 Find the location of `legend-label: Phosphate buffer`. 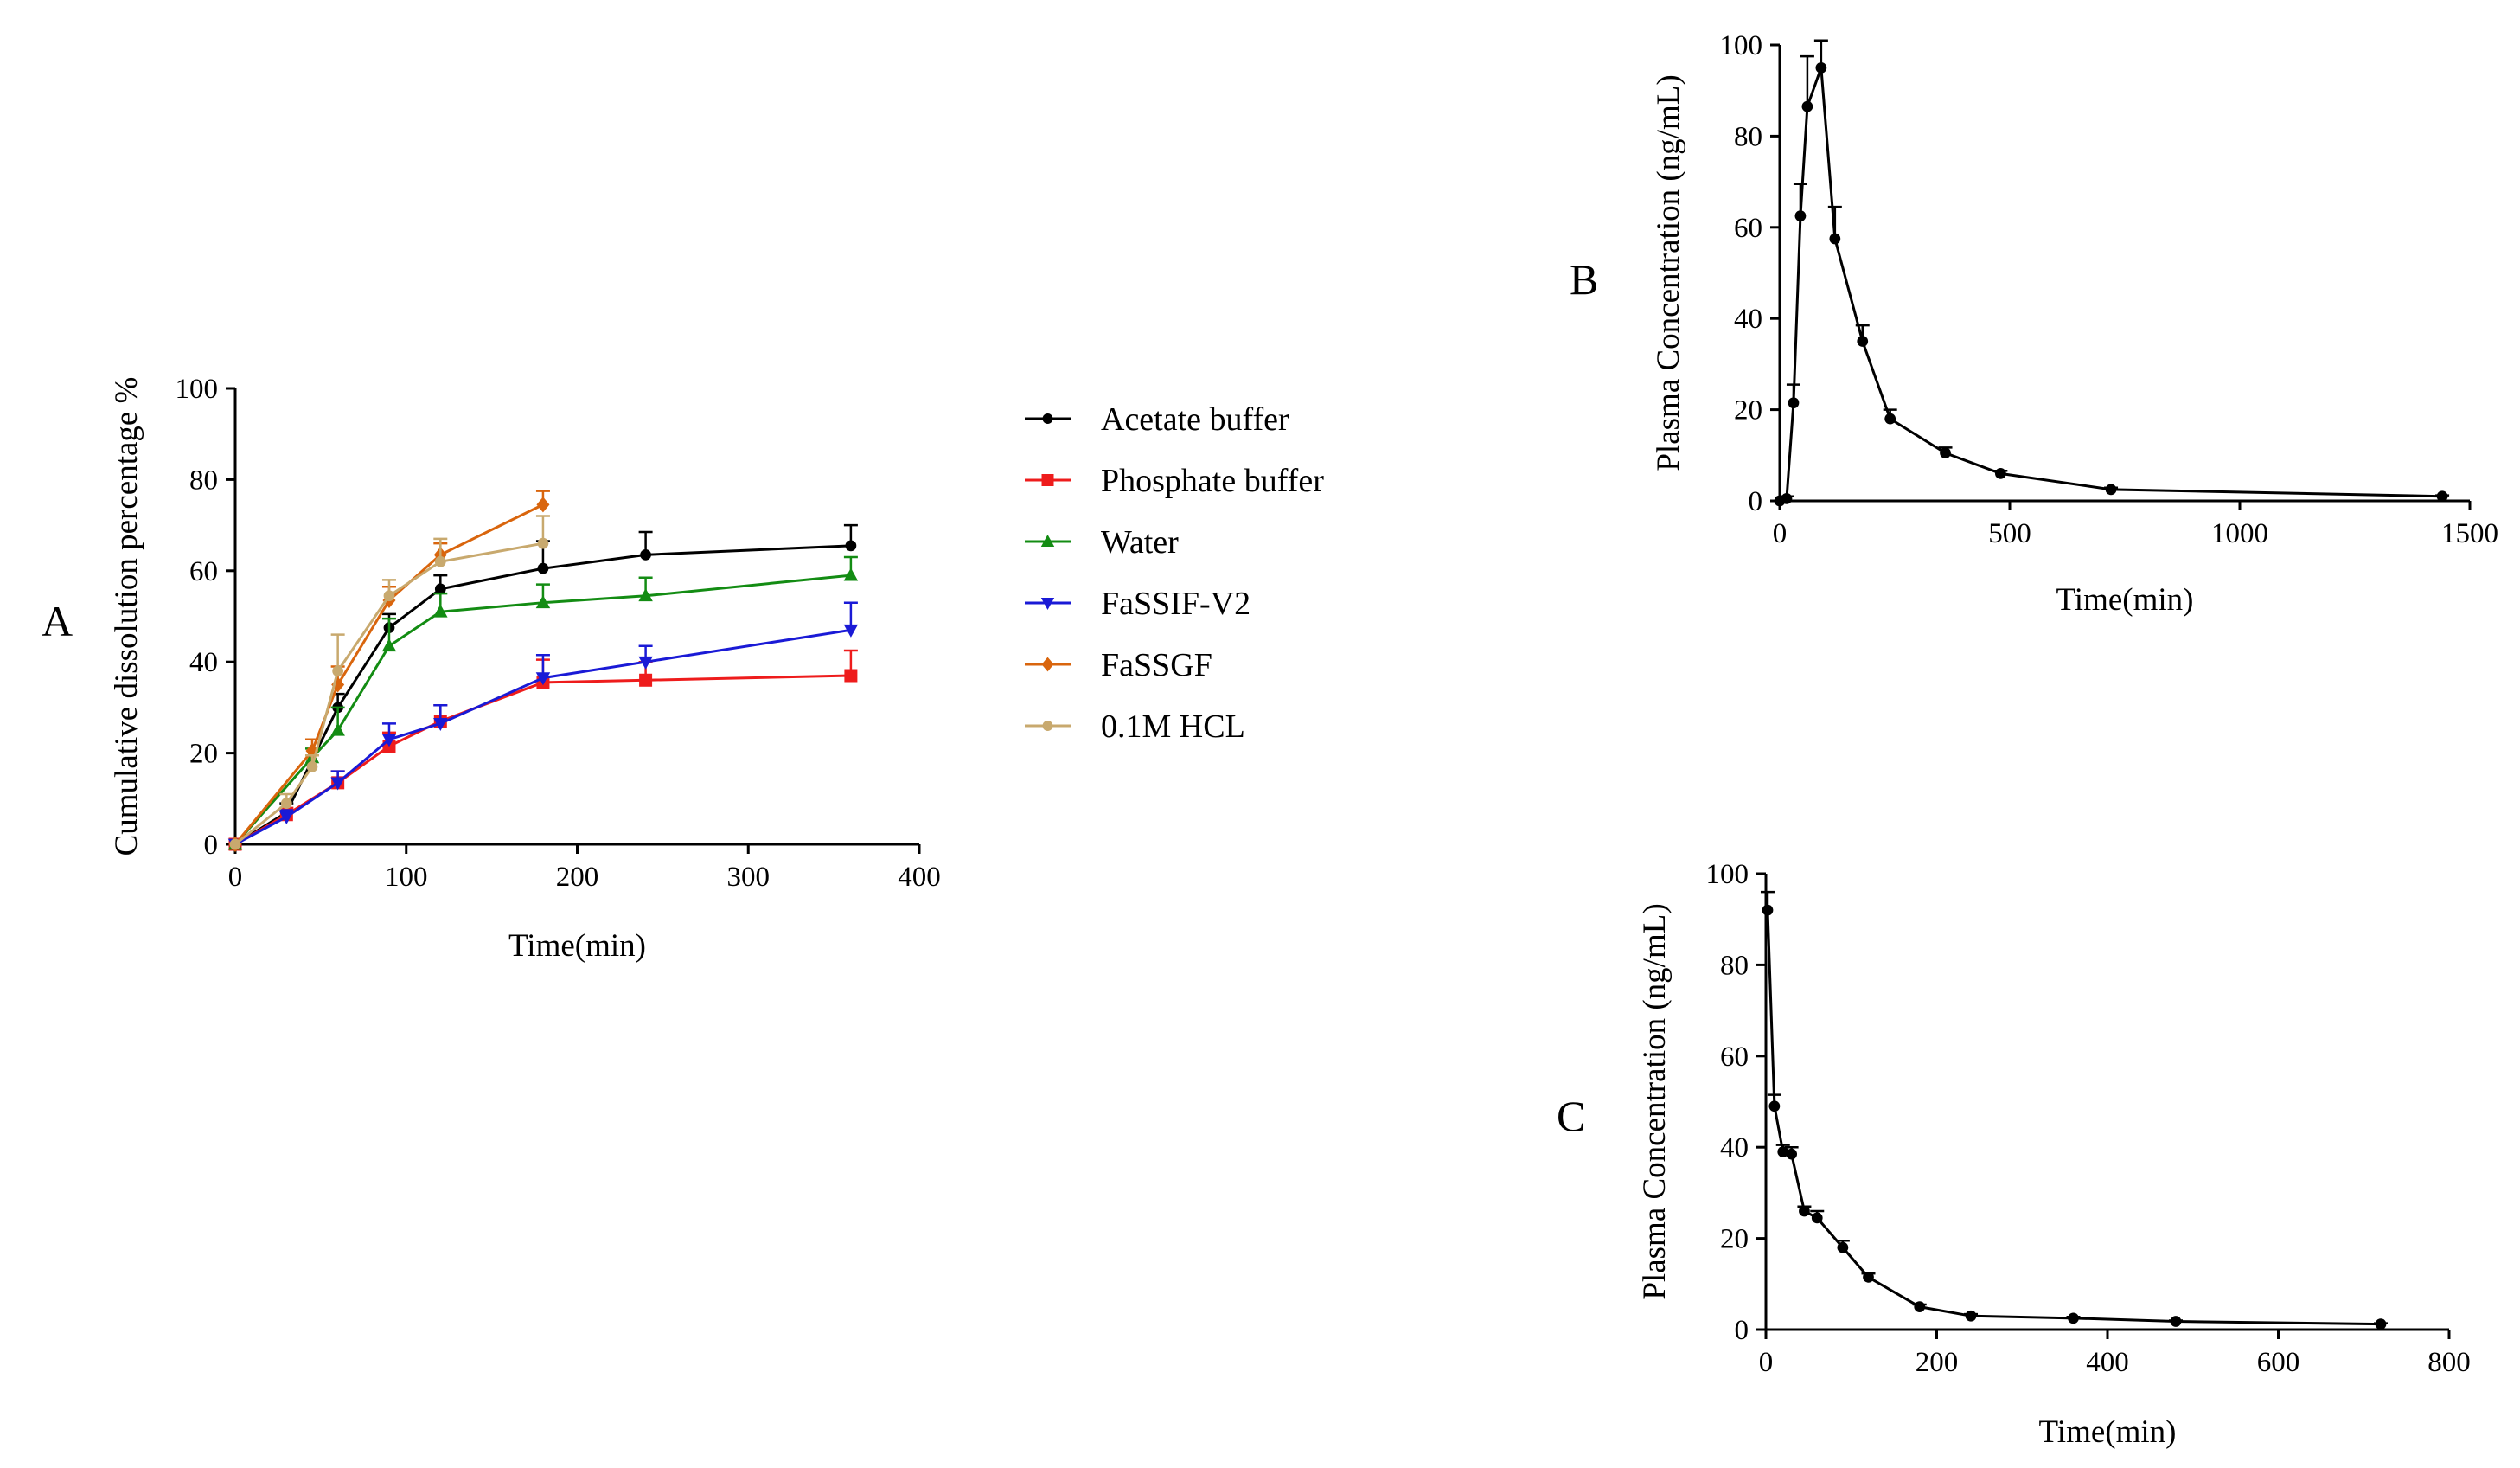

legend-label: Phosphate buffer is located at coordinates (1212, 481).